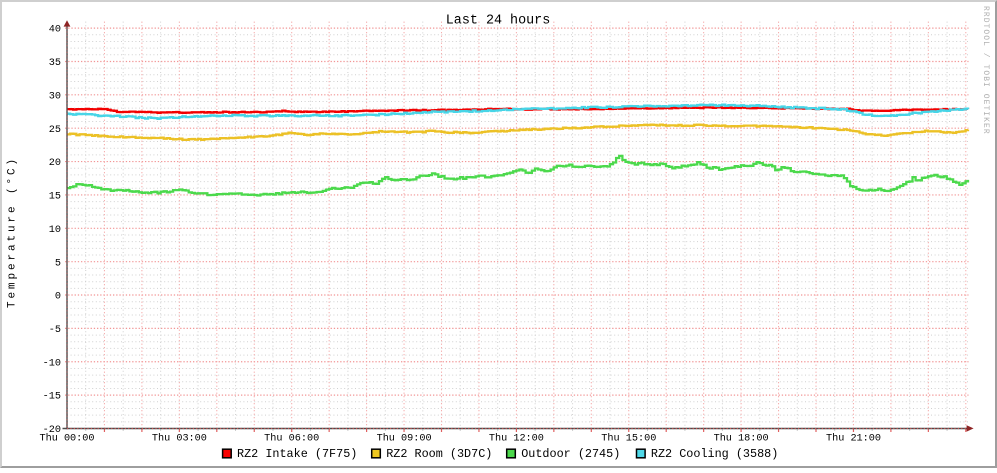  Describe the element at coordinates (516, 439) in the screenshot. I see `svg-text: Thu 12:00` at that location.